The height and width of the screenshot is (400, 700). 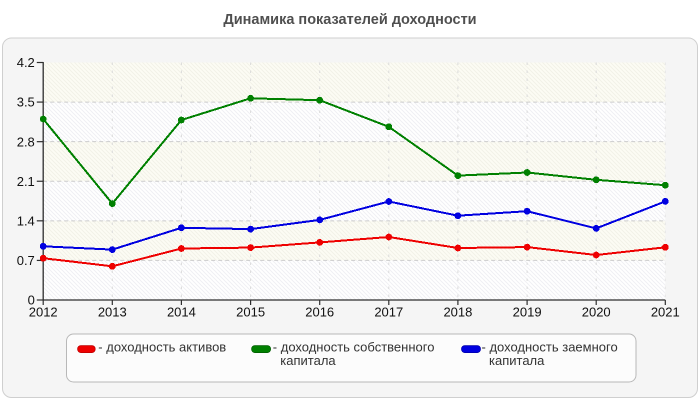 What do you see at coordinates (162, 347) in the screenshot?
I see `svg-text: - доходность активов` at bounding box center [162, 347].